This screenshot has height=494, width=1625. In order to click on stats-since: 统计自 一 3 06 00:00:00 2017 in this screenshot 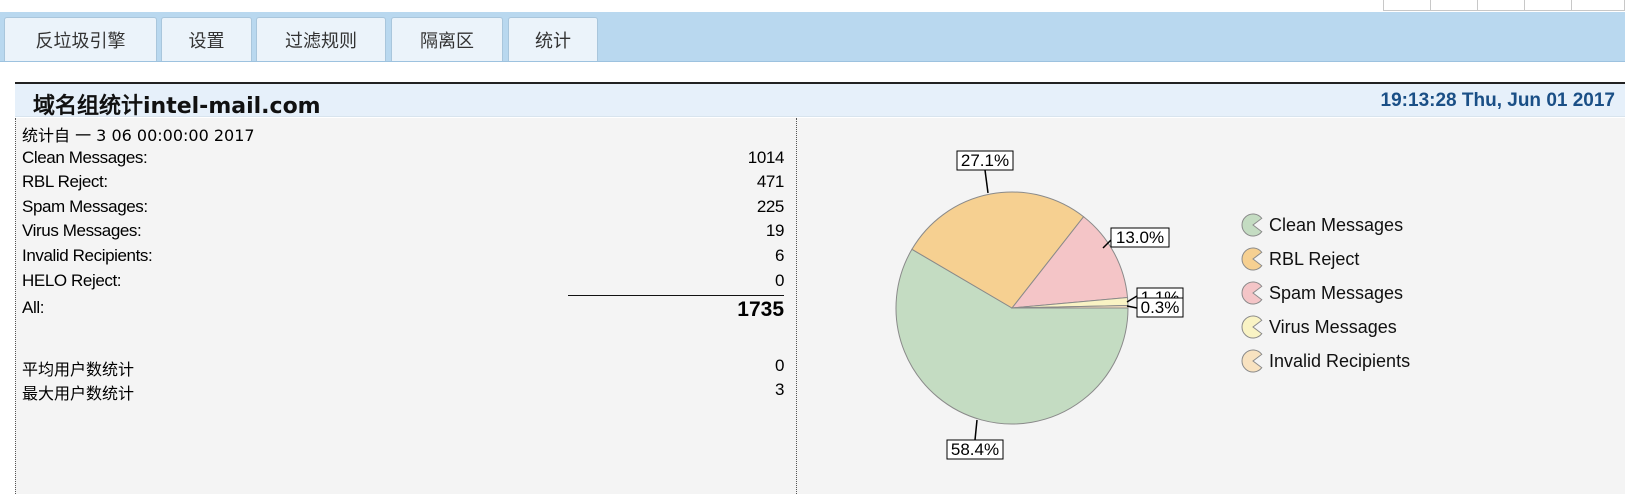, I will do `click(403, 132)`.